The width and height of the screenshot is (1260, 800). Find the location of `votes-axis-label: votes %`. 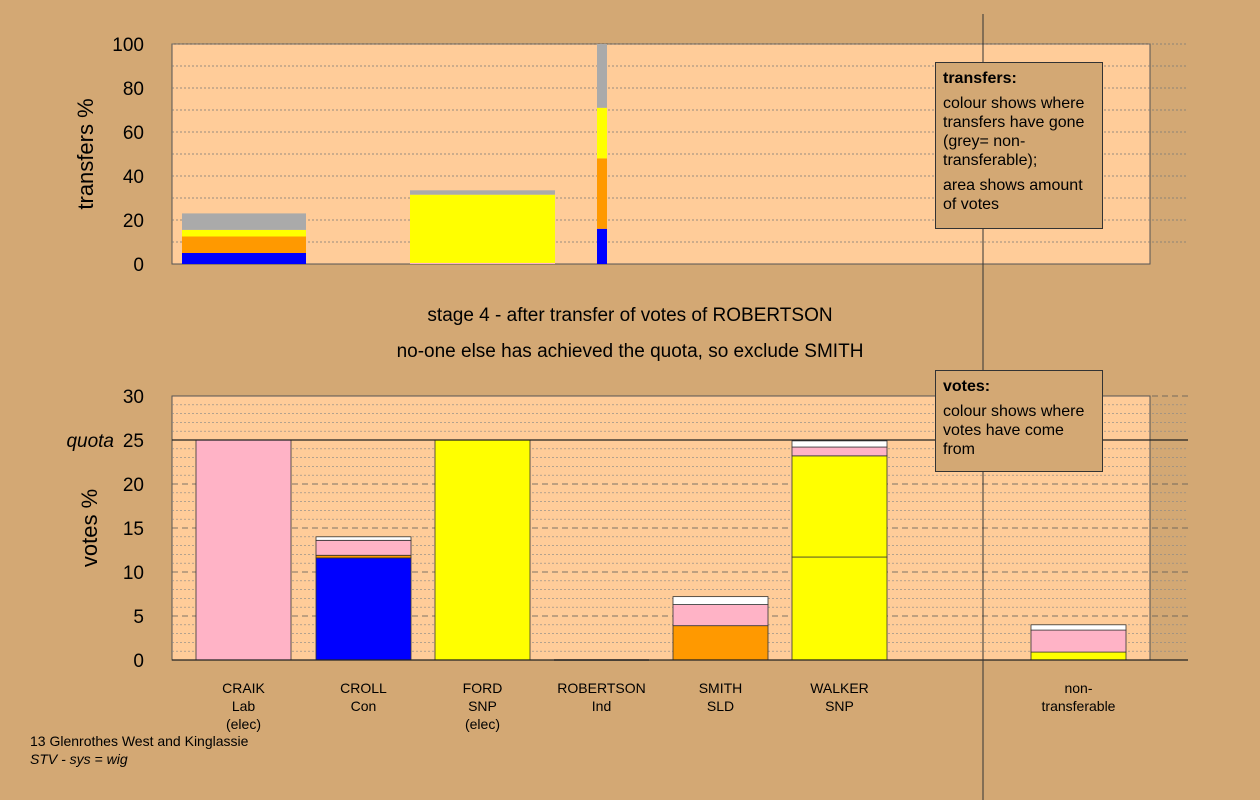

votes-axis-label: votes % is located at coordinates (89, 528).